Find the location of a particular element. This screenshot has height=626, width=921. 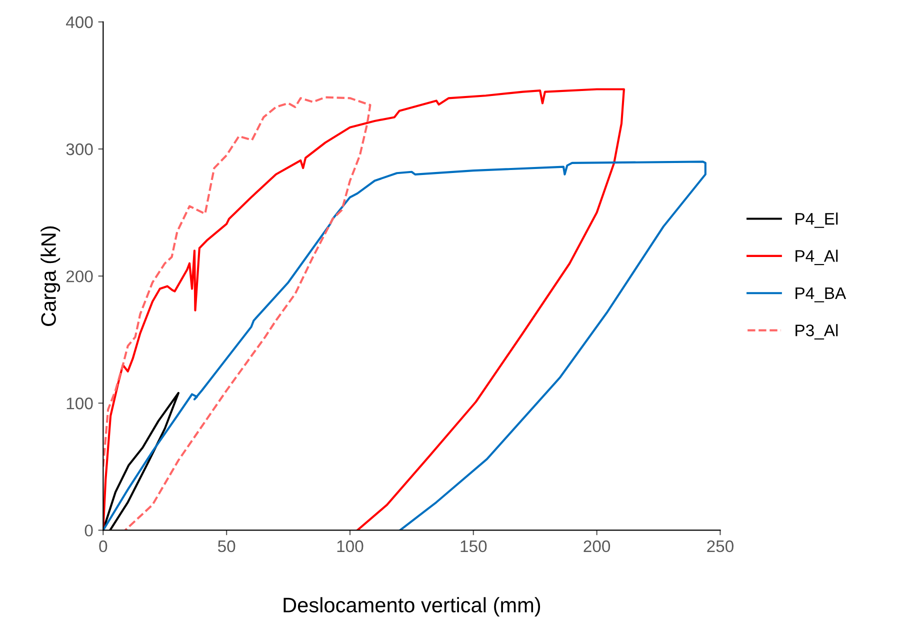

x-tick-label: 0 is located at coordinates (103, 546).